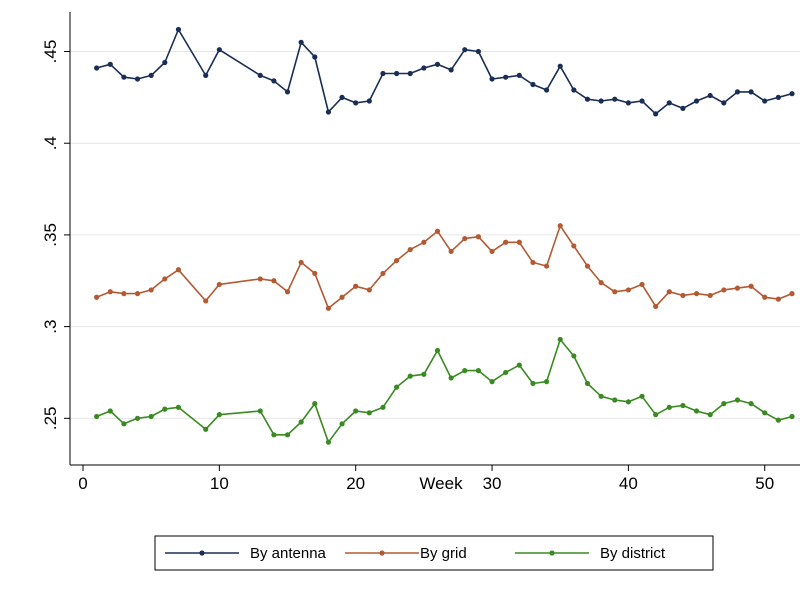 This screenshot has height=595, width=809. I want to click on y-tick-label: .45, so click(50, 52).